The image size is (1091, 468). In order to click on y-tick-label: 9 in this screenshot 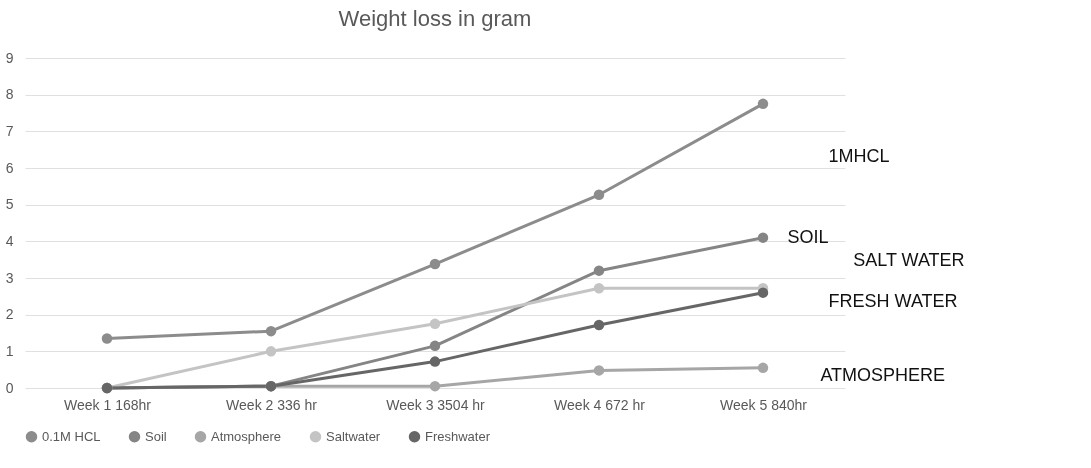, I will do `click(9, 57)`.